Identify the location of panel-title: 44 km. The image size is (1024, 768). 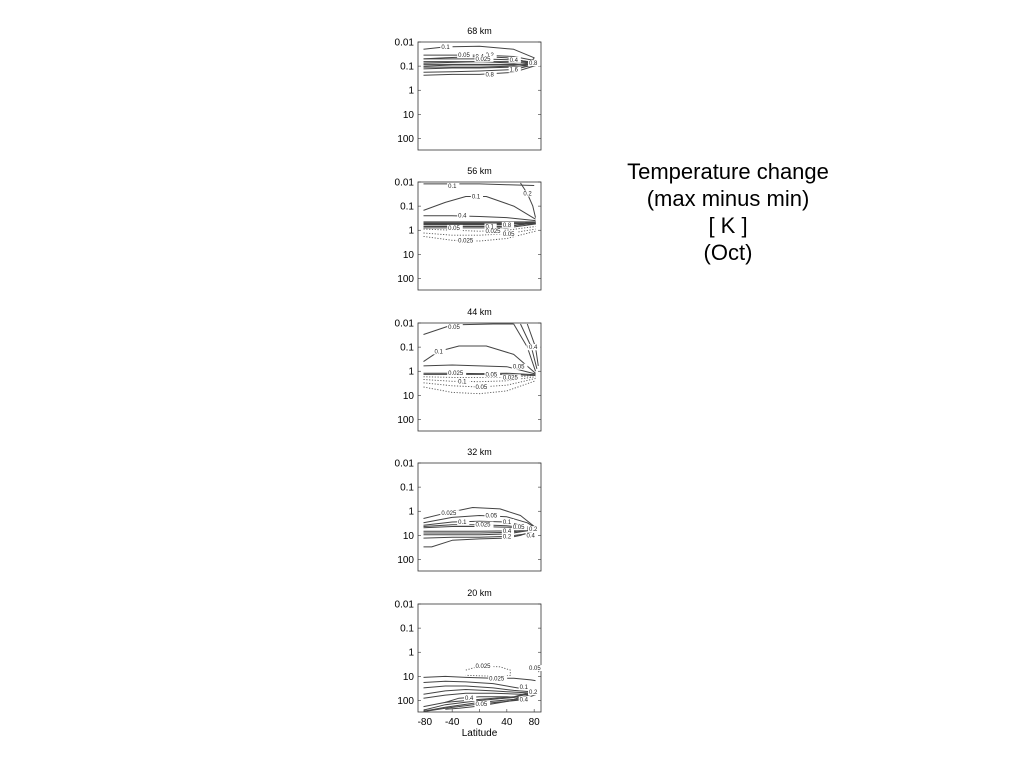
(479, 312).